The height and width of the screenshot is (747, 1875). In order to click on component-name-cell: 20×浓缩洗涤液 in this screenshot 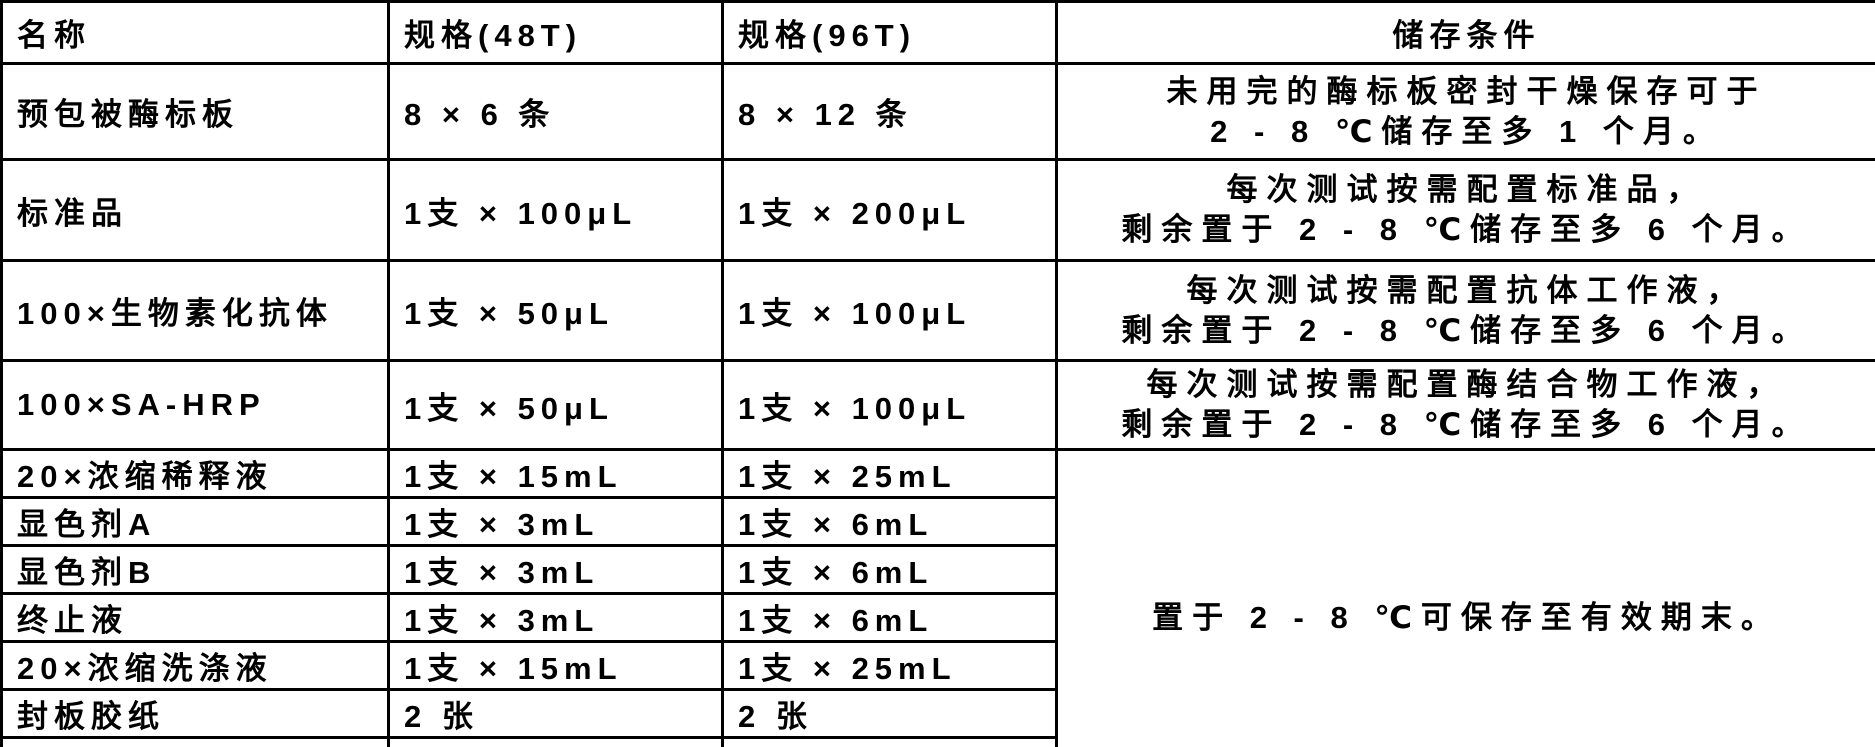, I will do `click(195, 665)`.